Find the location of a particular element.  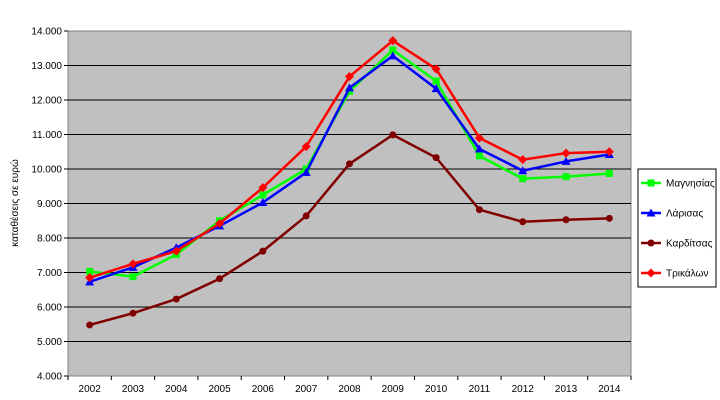

y-tick-label: 13.000 is located at coordinates (46, 66).